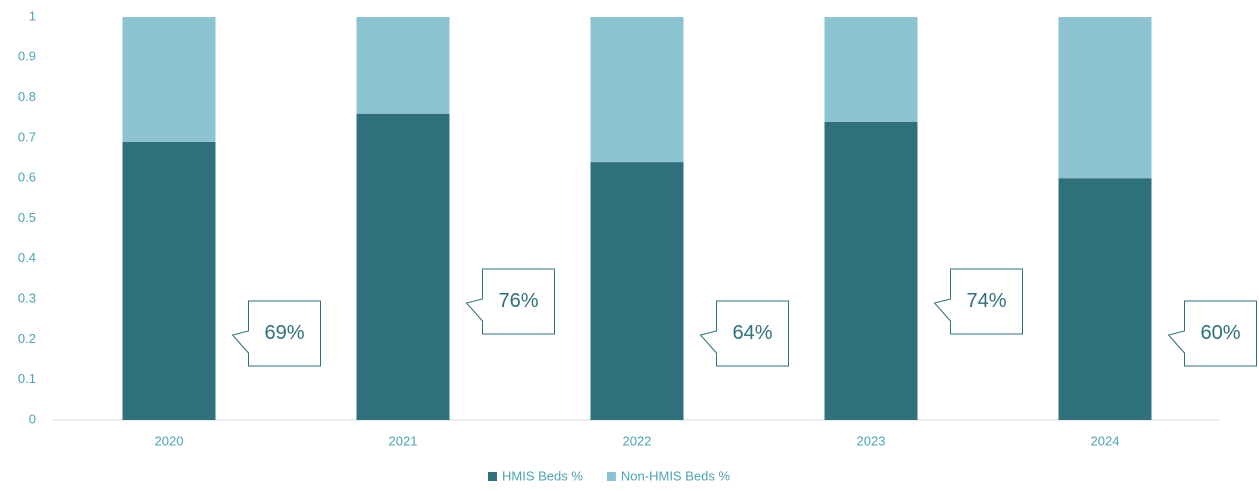  Describe the element at coordinates (986, 301) in the screenshot. I see `value-label: 74%` at that location.